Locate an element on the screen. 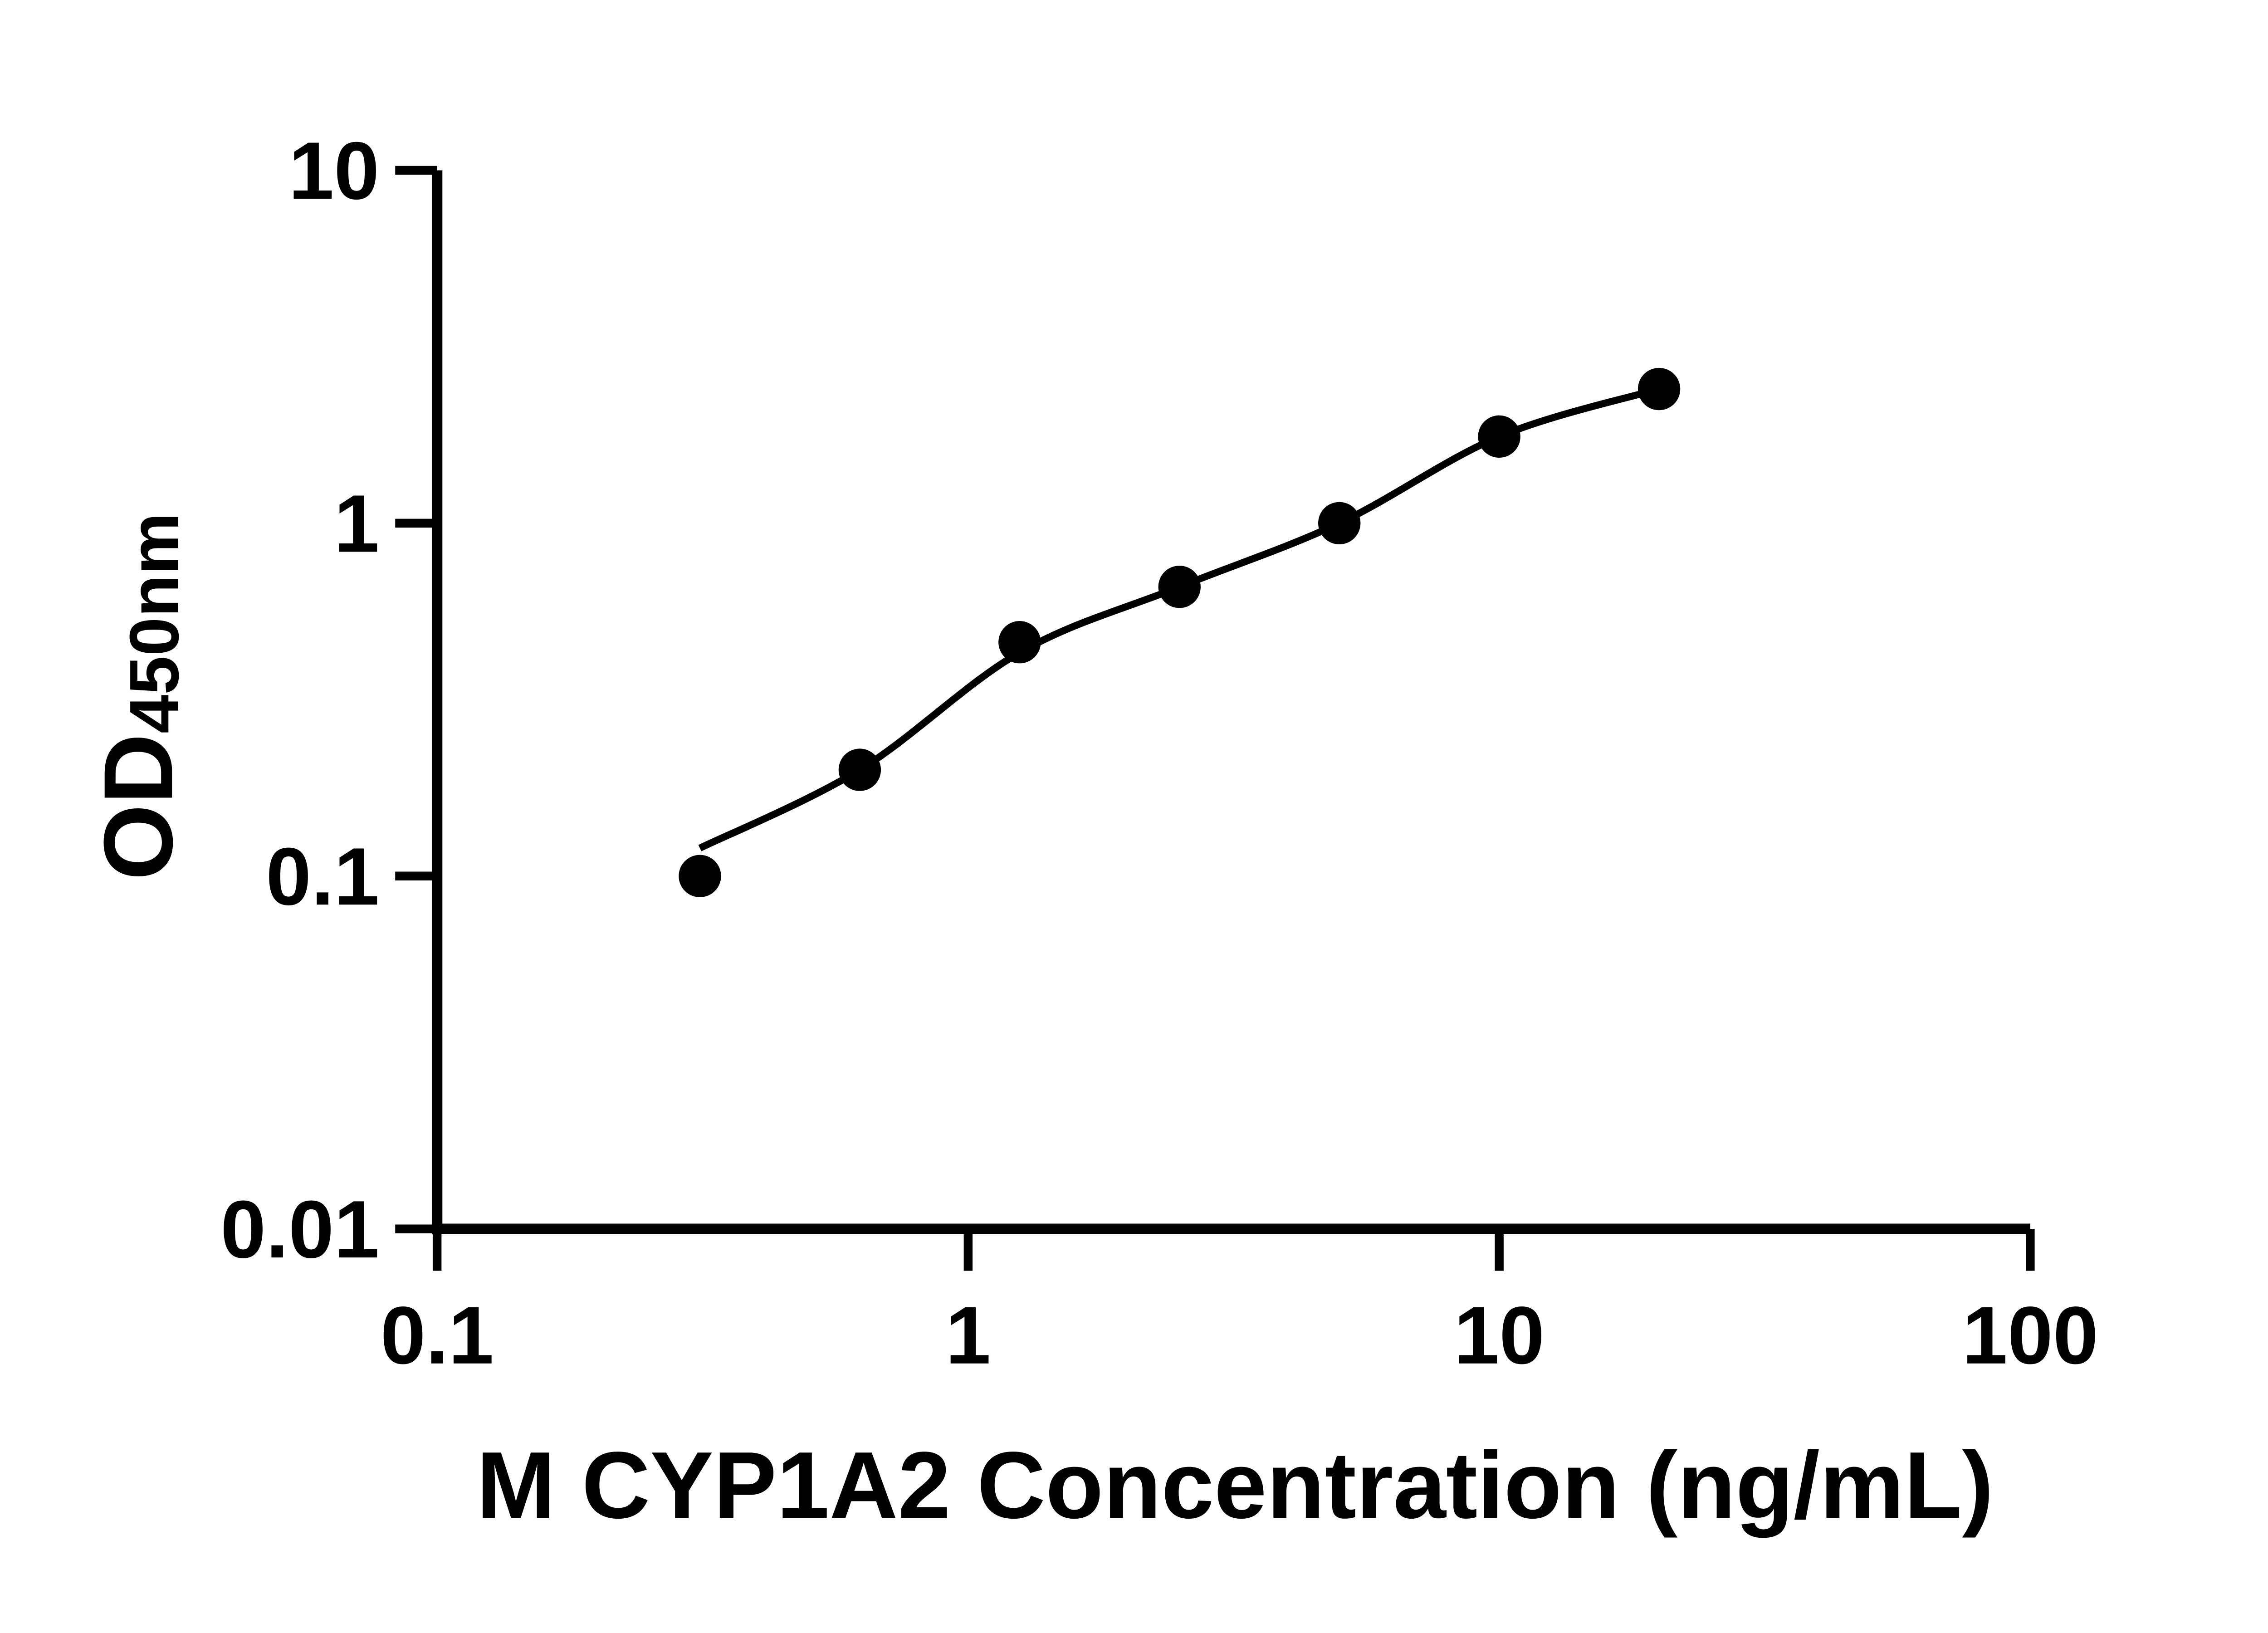 The image size is (2268, 1633). y-tick-label: 1 is located at coordinates (357, 523).